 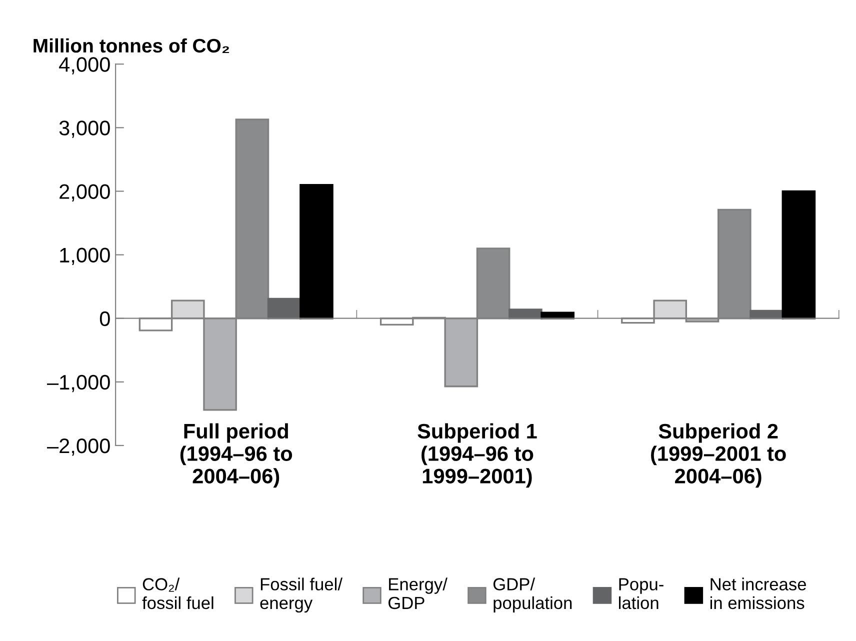 I want to click on y-tick-label: 2,000, so click(x=85, y=193).